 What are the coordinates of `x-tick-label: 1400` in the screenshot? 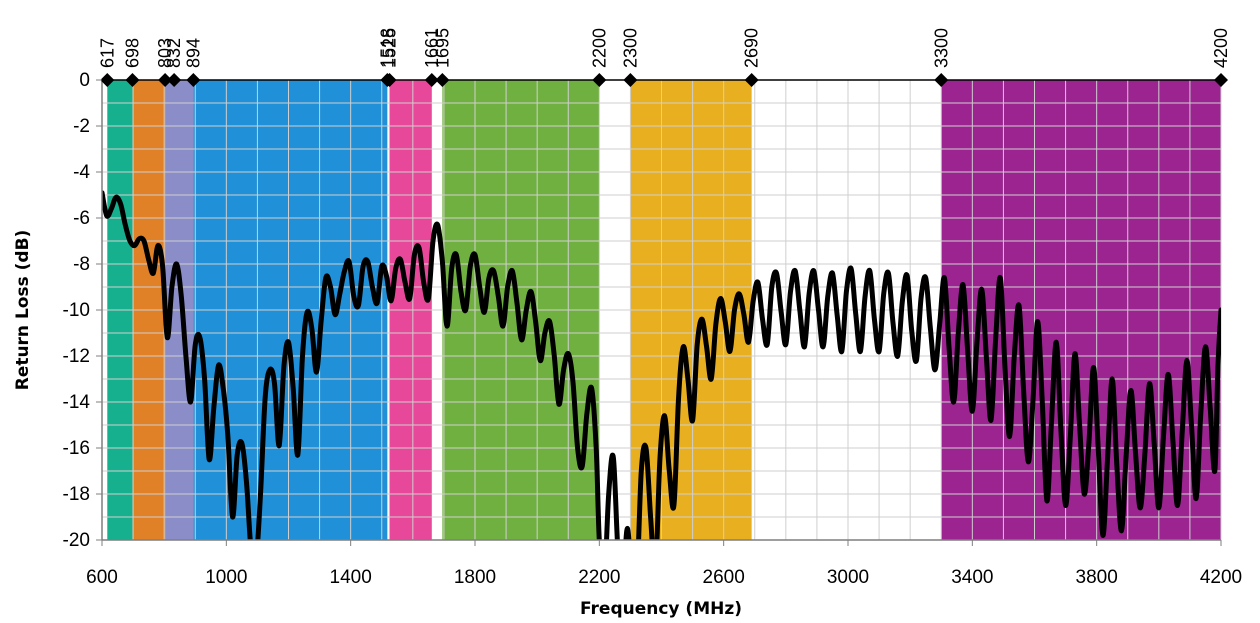 It's located at (351, 577).